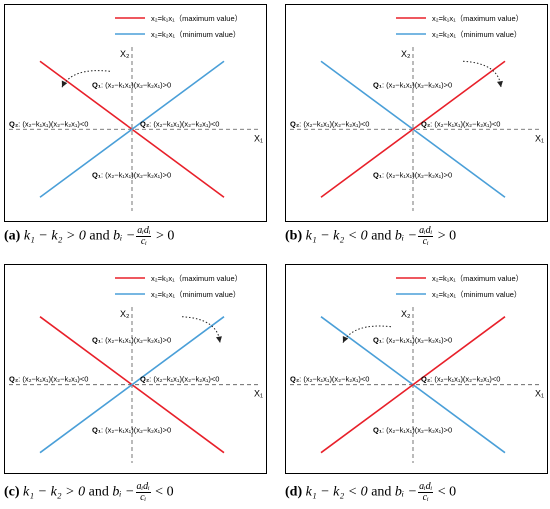  Describe the element at coordinates (336, 236) in the screenshot. I see `caption-condition-1: k₁ − k₂ < 0` at that location.